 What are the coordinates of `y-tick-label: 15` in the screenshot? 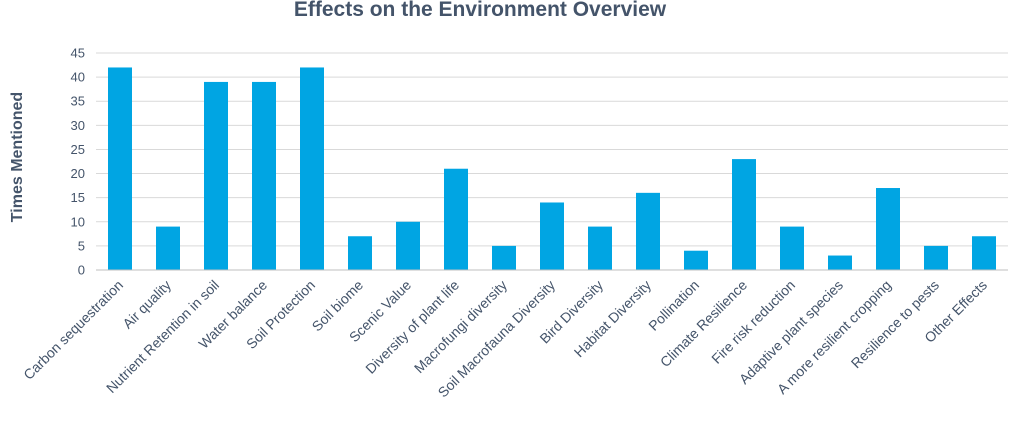 It's located at (78, 197).